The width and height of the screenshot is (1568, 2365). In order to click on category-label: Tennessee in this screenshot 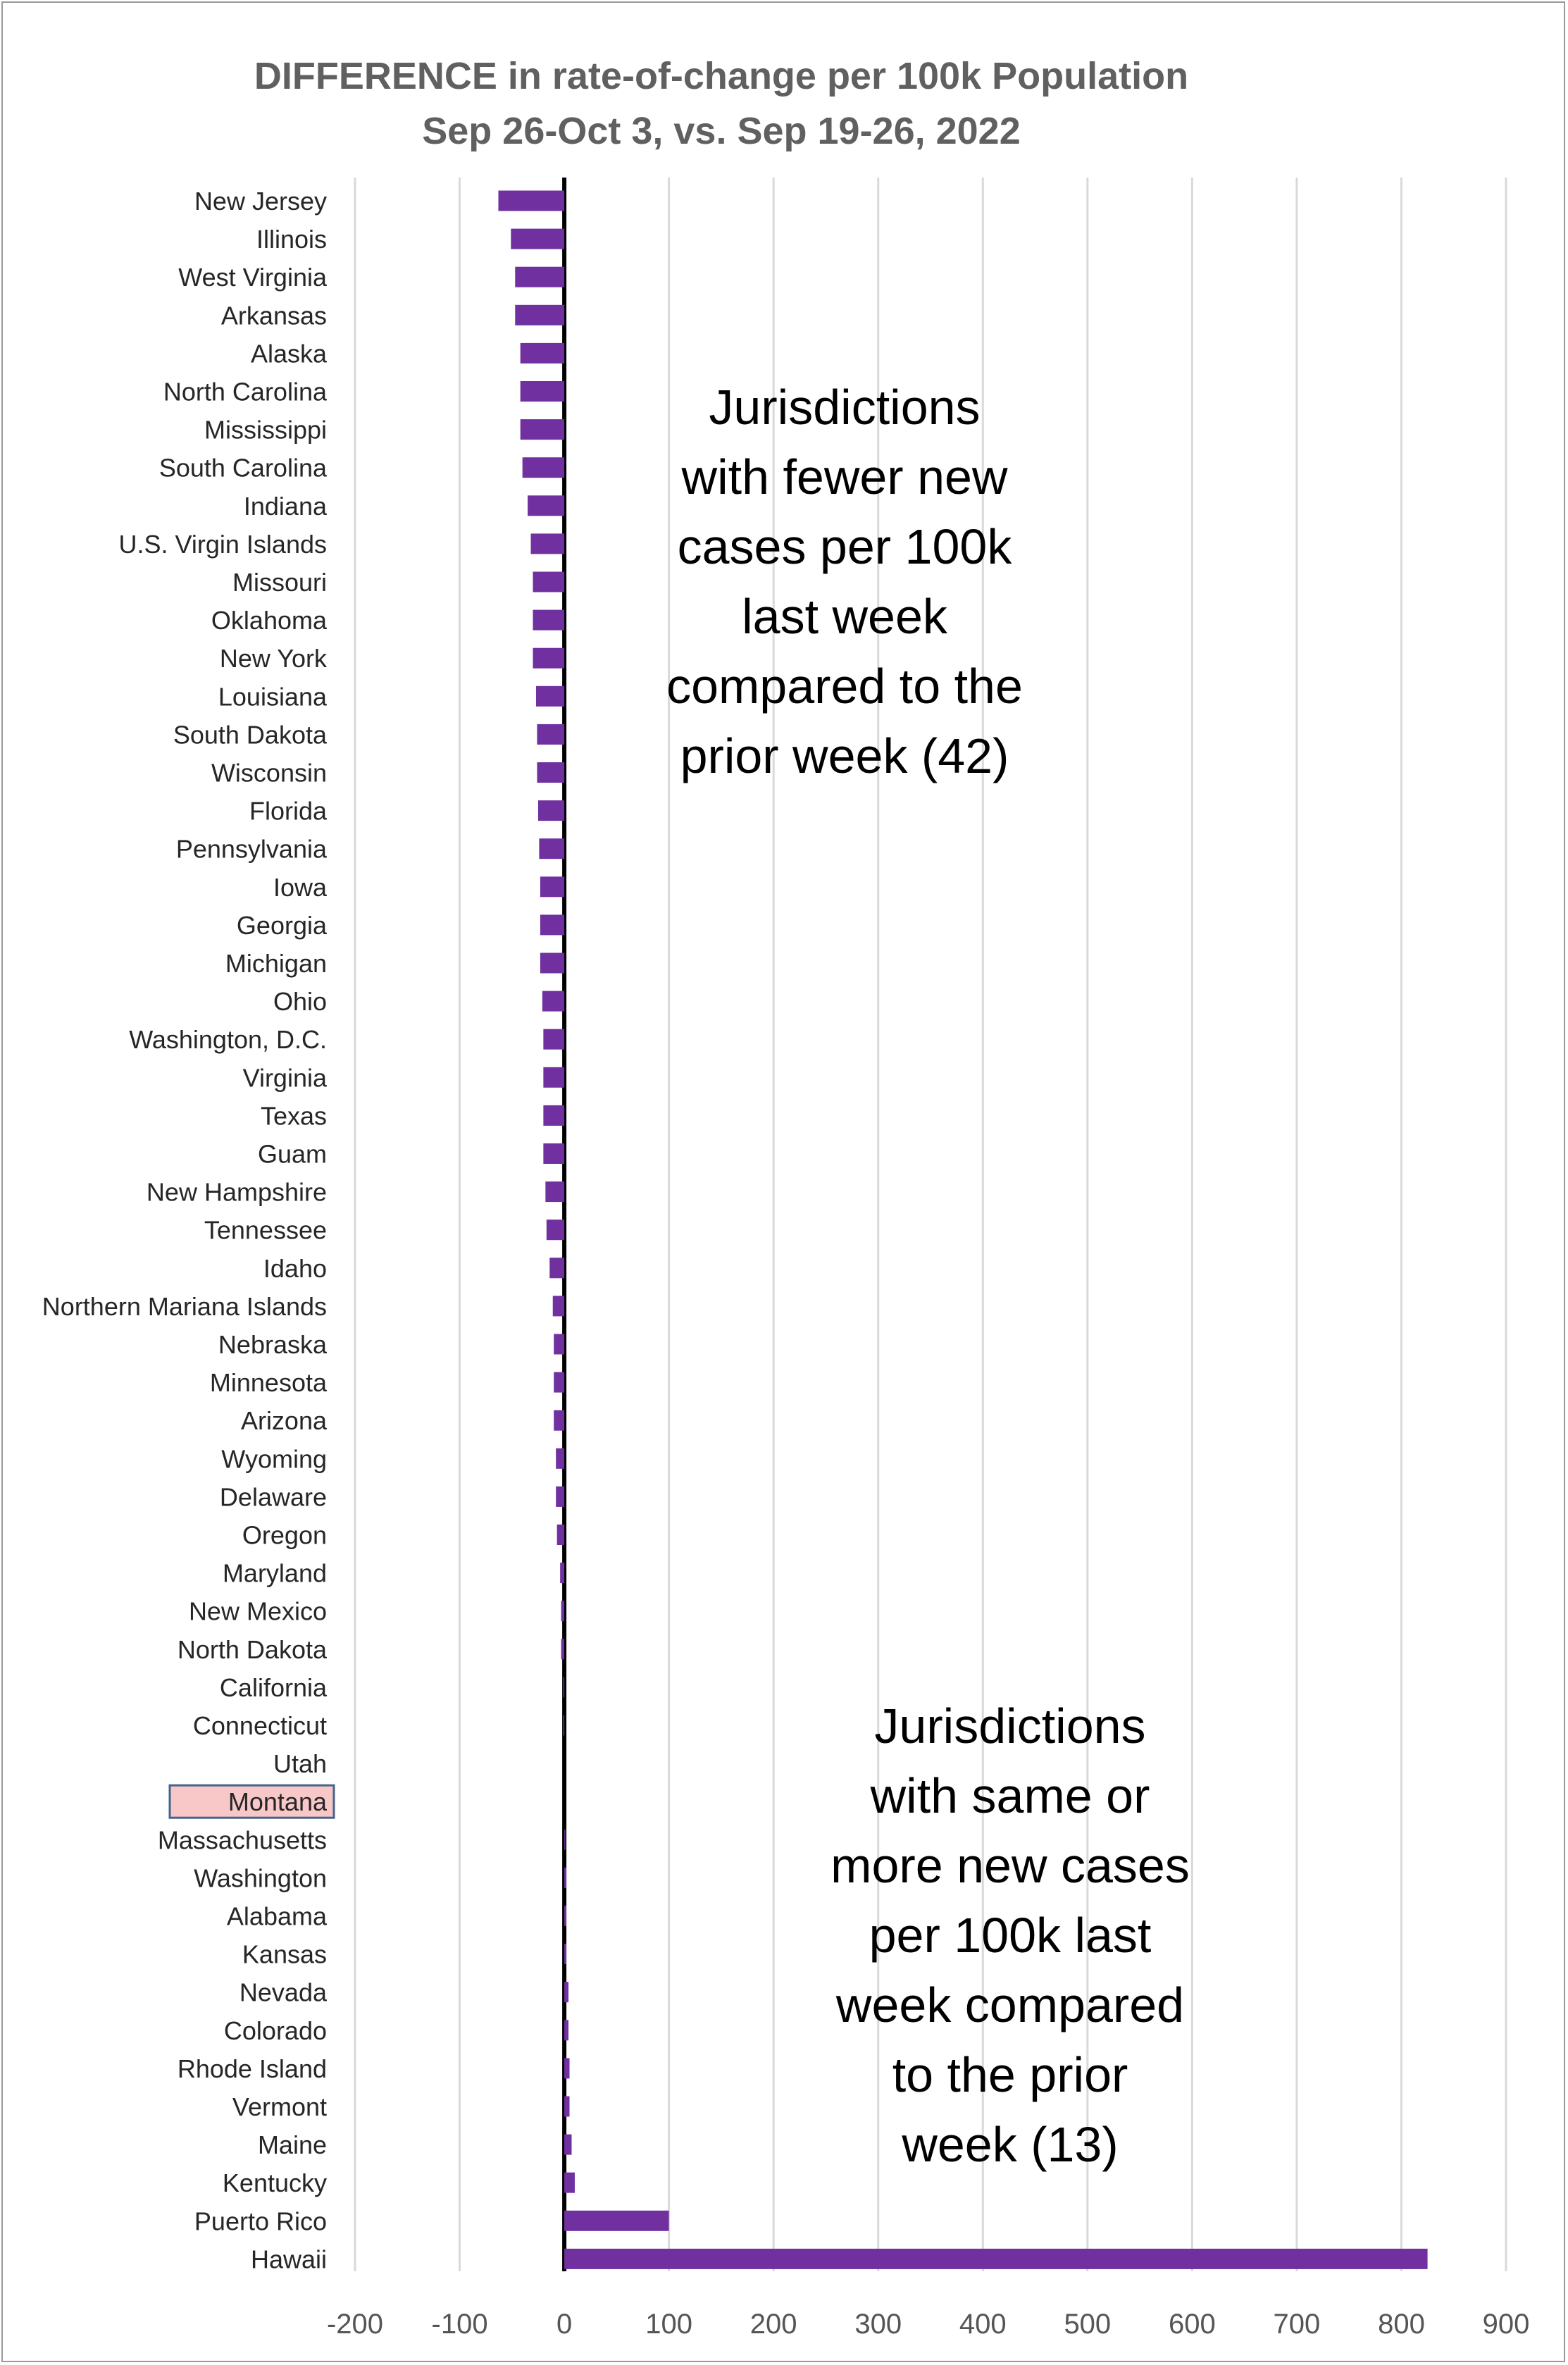, I will do `click(265, 1230)`.